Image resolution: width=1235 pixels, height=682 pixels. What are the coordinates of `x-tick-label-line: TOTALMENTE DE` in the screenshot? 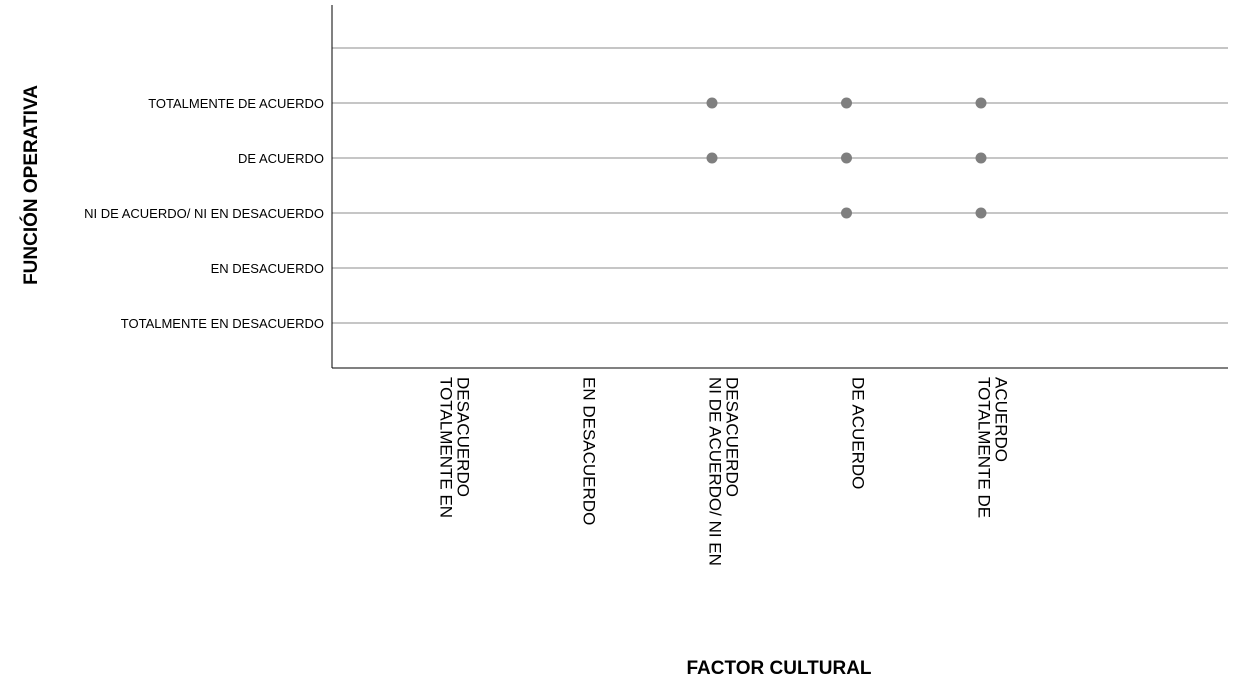 It's located at (984, 447).